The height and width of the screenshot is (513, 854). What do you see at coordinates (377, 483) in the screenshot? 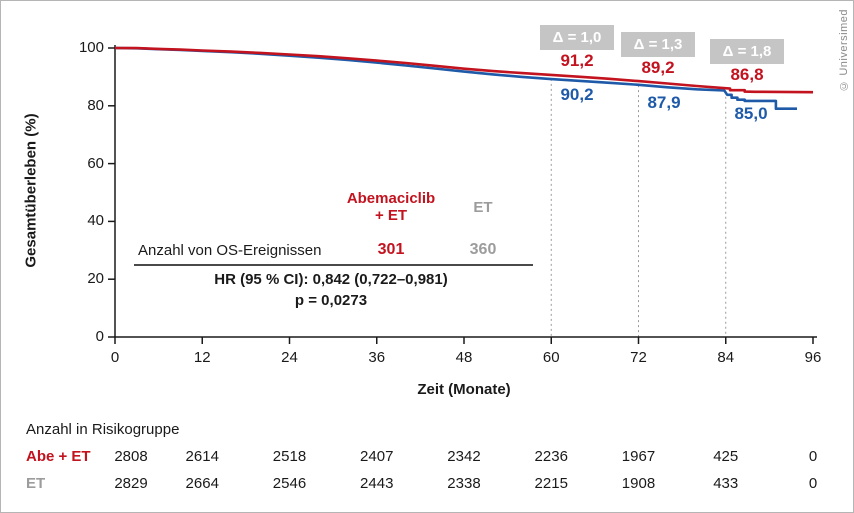
I see `risk-value: 2443` at bounding box center [377, 483].